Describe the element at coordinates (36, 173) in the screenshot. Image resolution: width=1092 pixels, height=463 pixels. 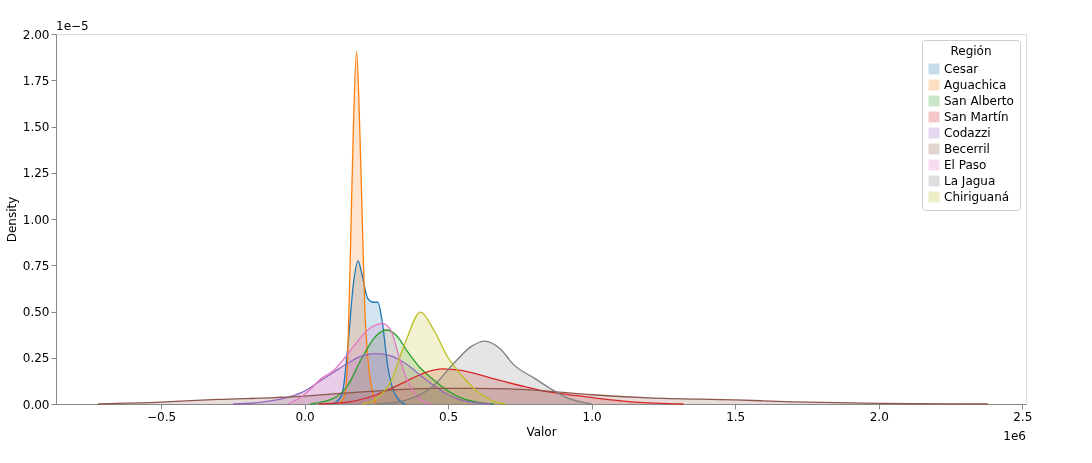
I see `y-tick-label: 1.25` at that location.